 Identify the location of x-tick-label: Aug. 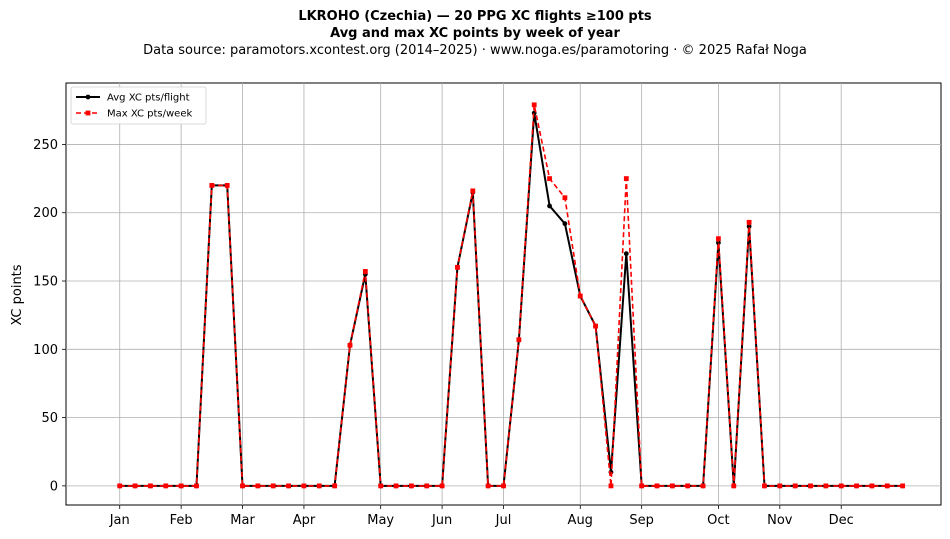
(580, 520).